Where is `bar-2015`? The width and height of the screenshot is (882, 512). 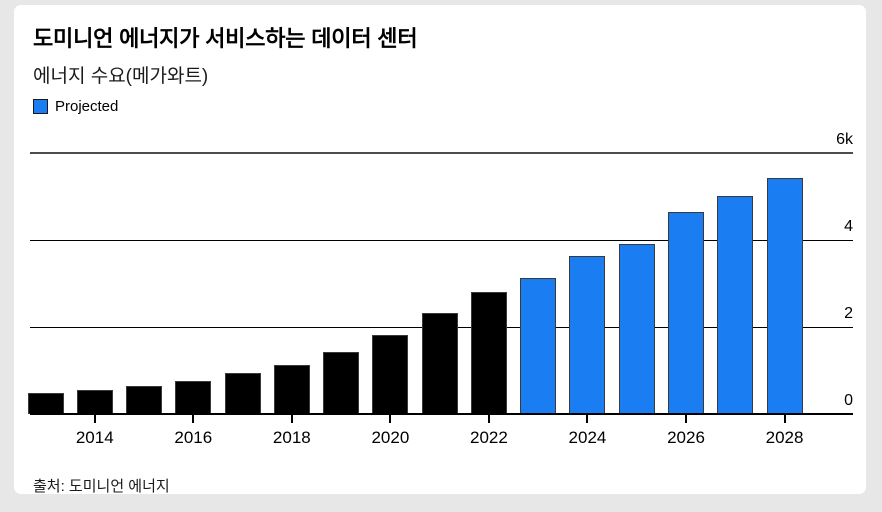 bar-2015 is located at coordinates (144, 399).